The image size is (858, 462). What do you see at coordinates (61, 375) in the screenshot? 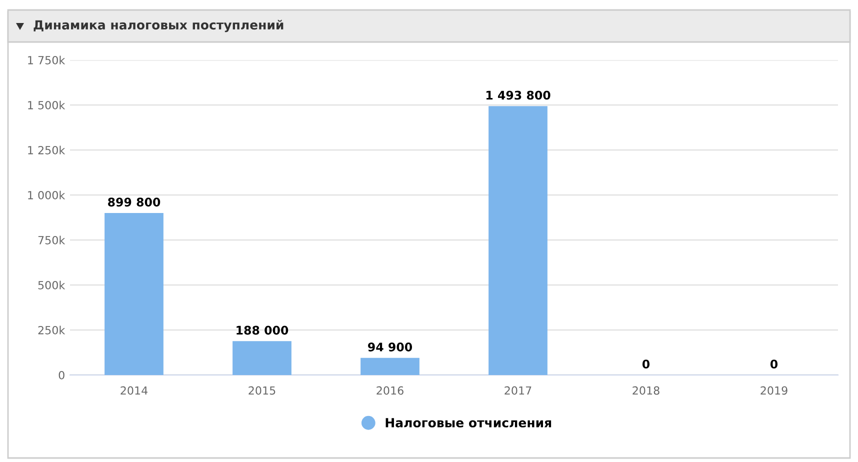
I see `y-tick-label: 0` at bounding box center [61, 375].